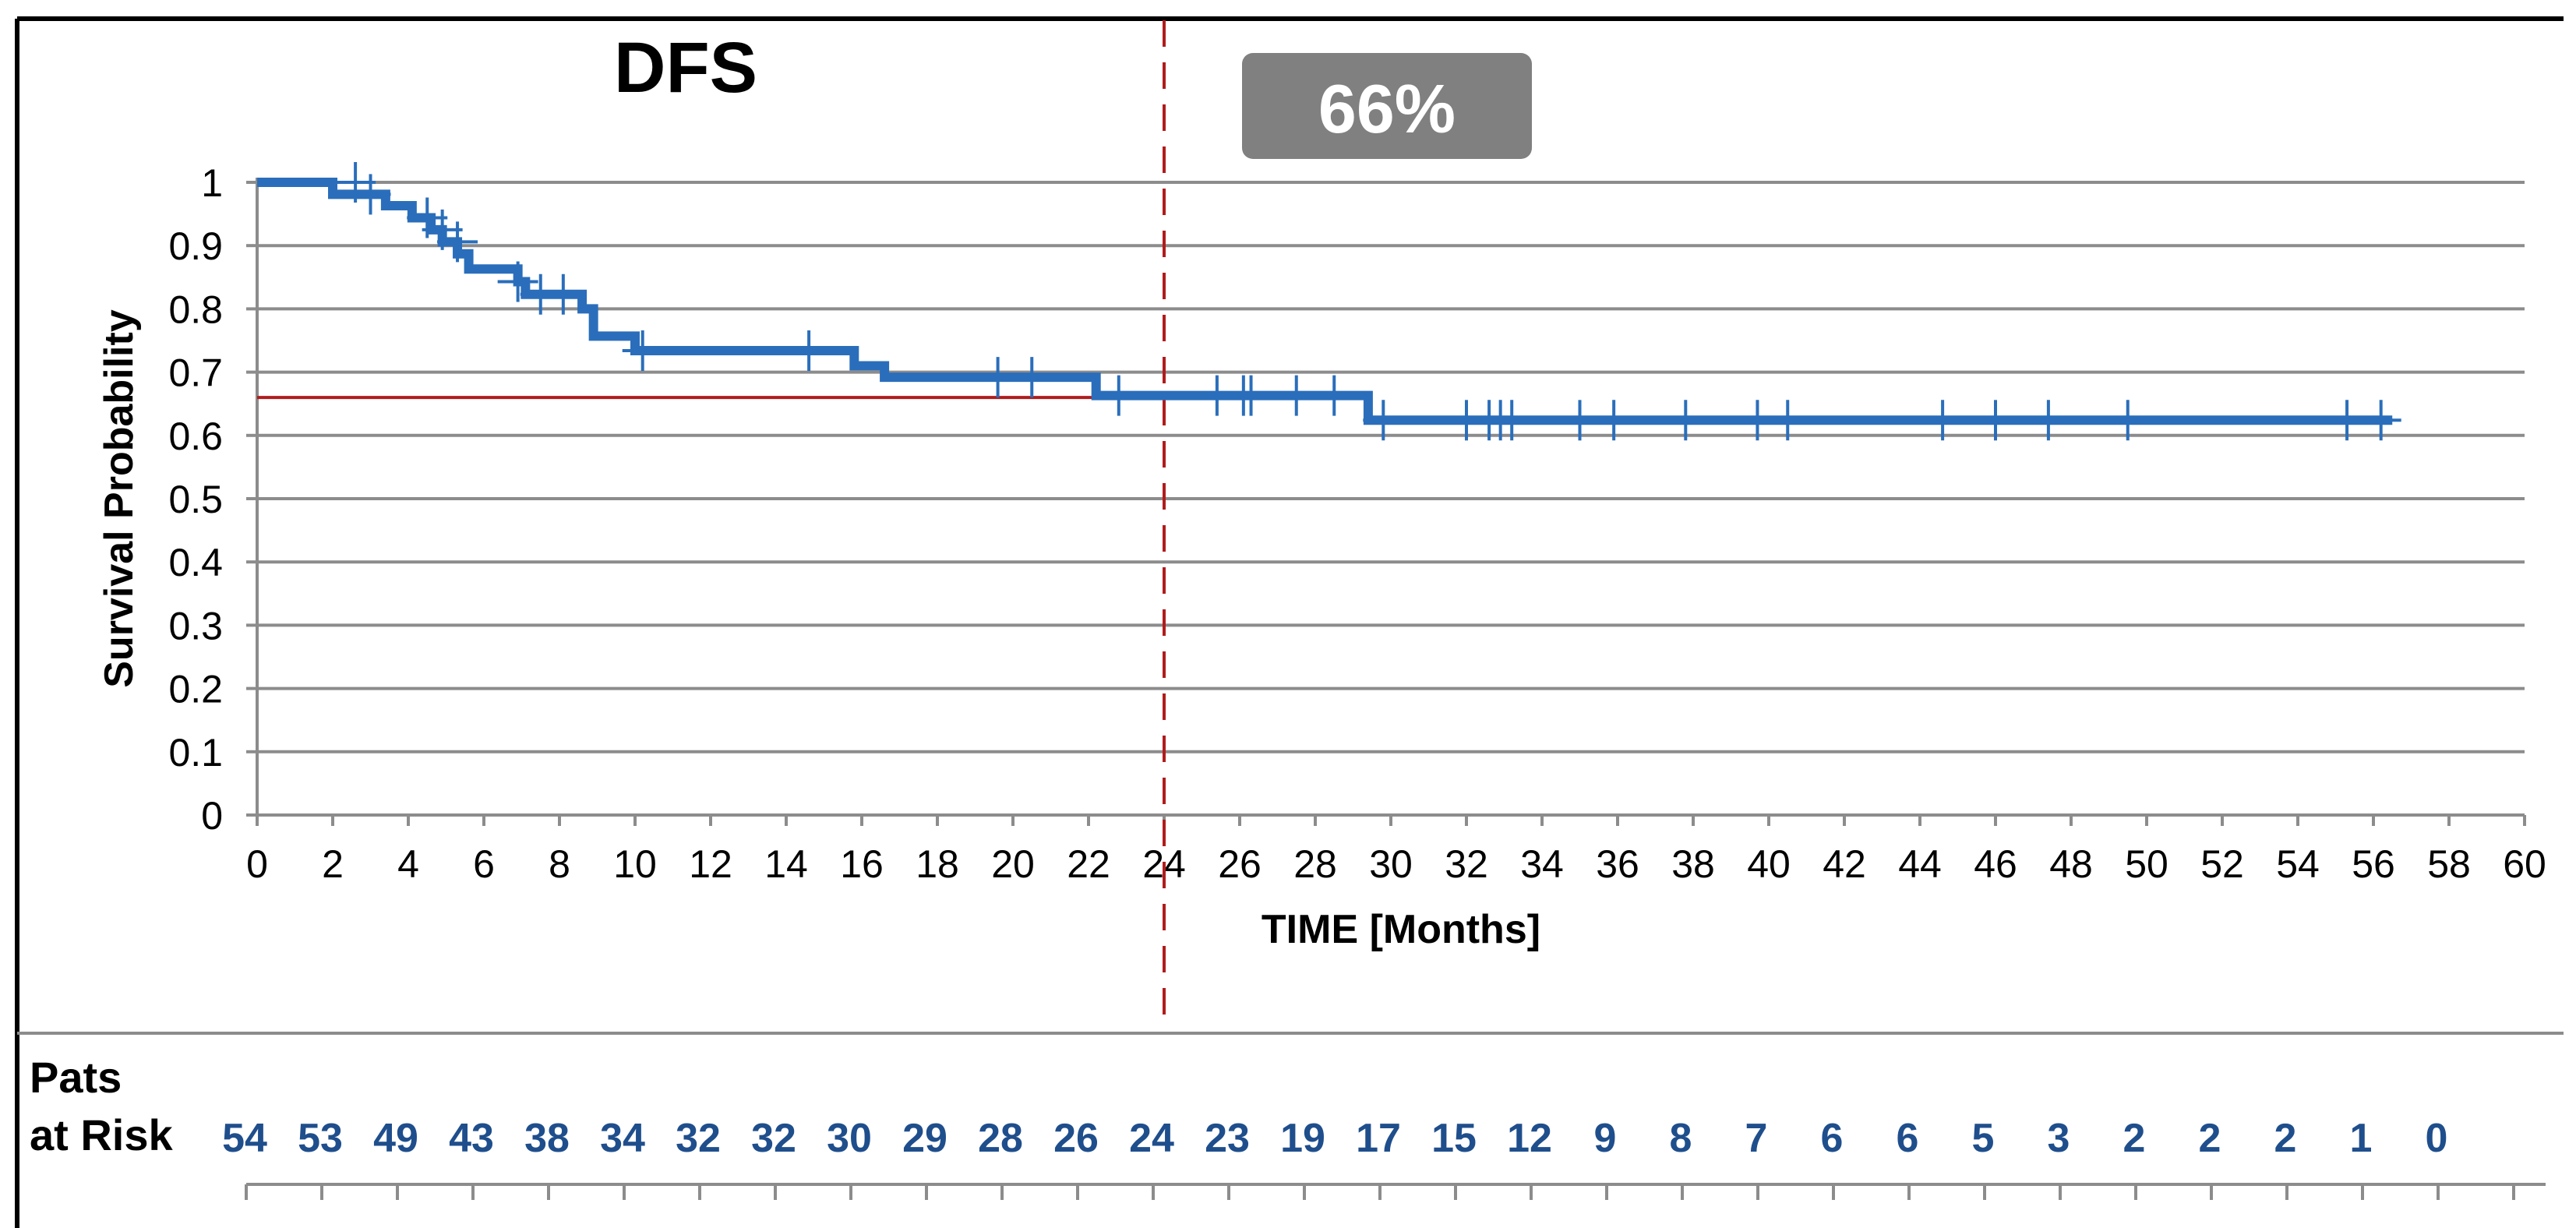  I want to click on risk-value-15: 17, so click(1378, 1138).